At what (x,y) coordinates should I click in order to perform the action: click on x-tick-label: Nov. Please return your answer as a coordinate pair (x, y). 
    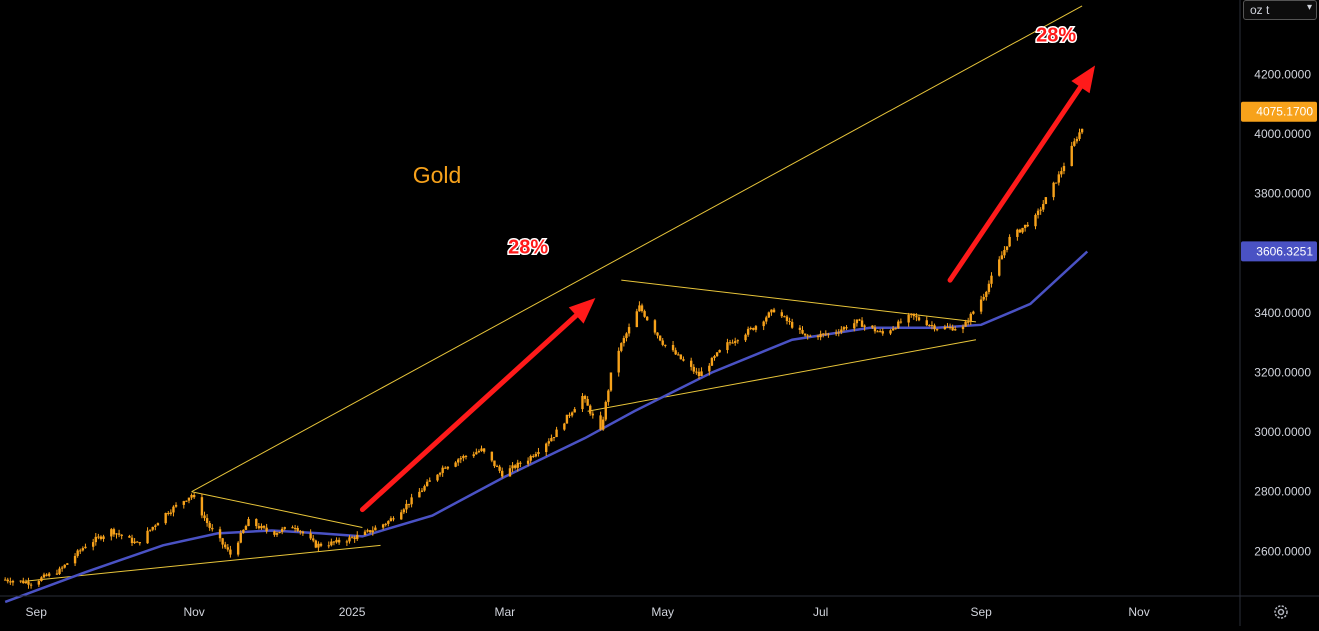
    Looking at the image, I should click on (1138, 612).